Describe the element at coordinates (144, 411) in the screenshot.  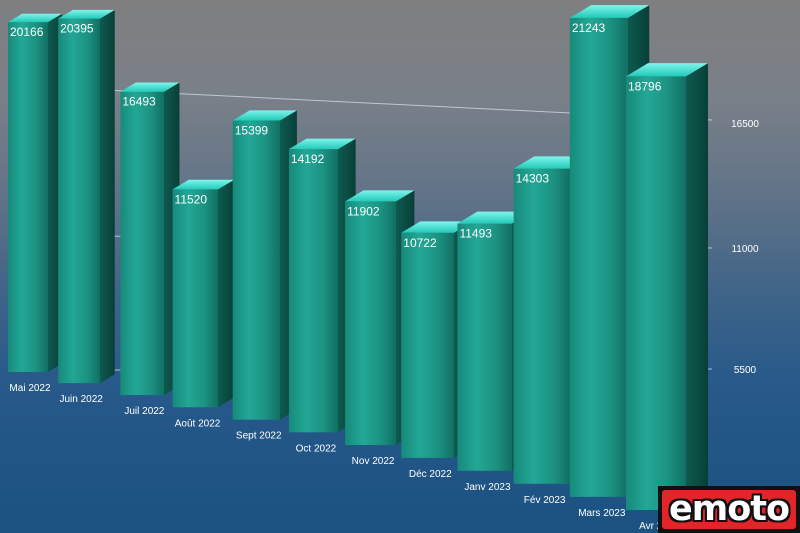
I see `category-label: Juil 2022` at that location.